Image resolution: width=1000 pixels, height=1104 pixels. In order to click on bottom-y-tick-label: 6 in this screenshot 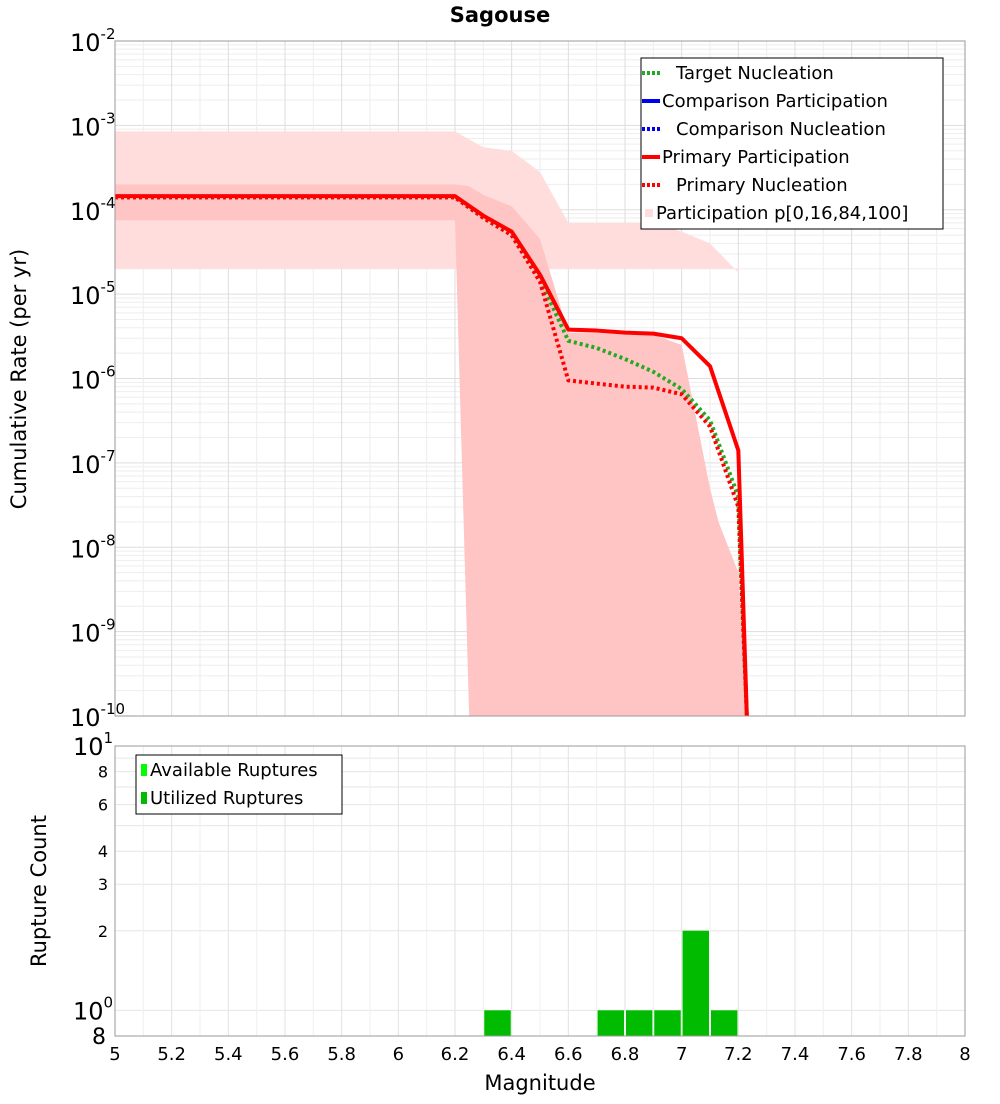, I will do `click(103, 805)`.